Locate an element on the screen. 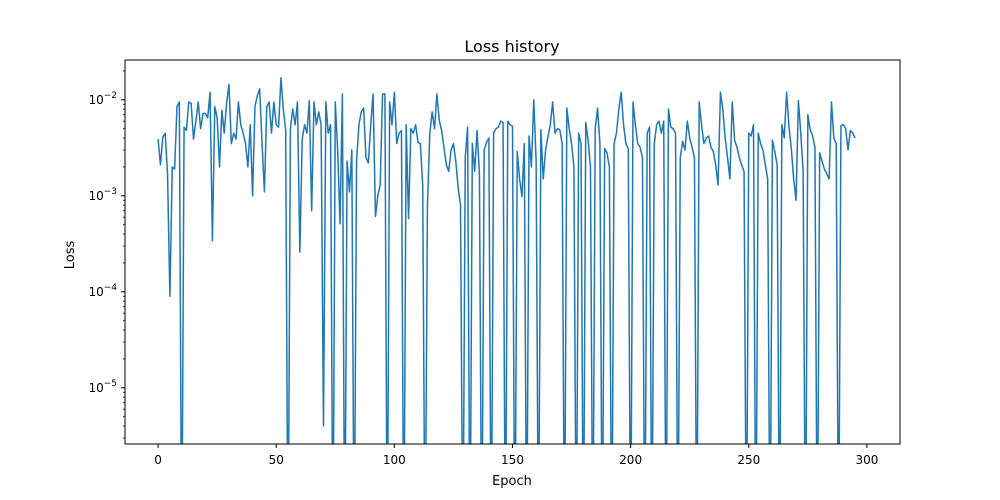 The image size is (1000, 500). y-tick-label: 10⁻³ is located at coordinates (102, 195).